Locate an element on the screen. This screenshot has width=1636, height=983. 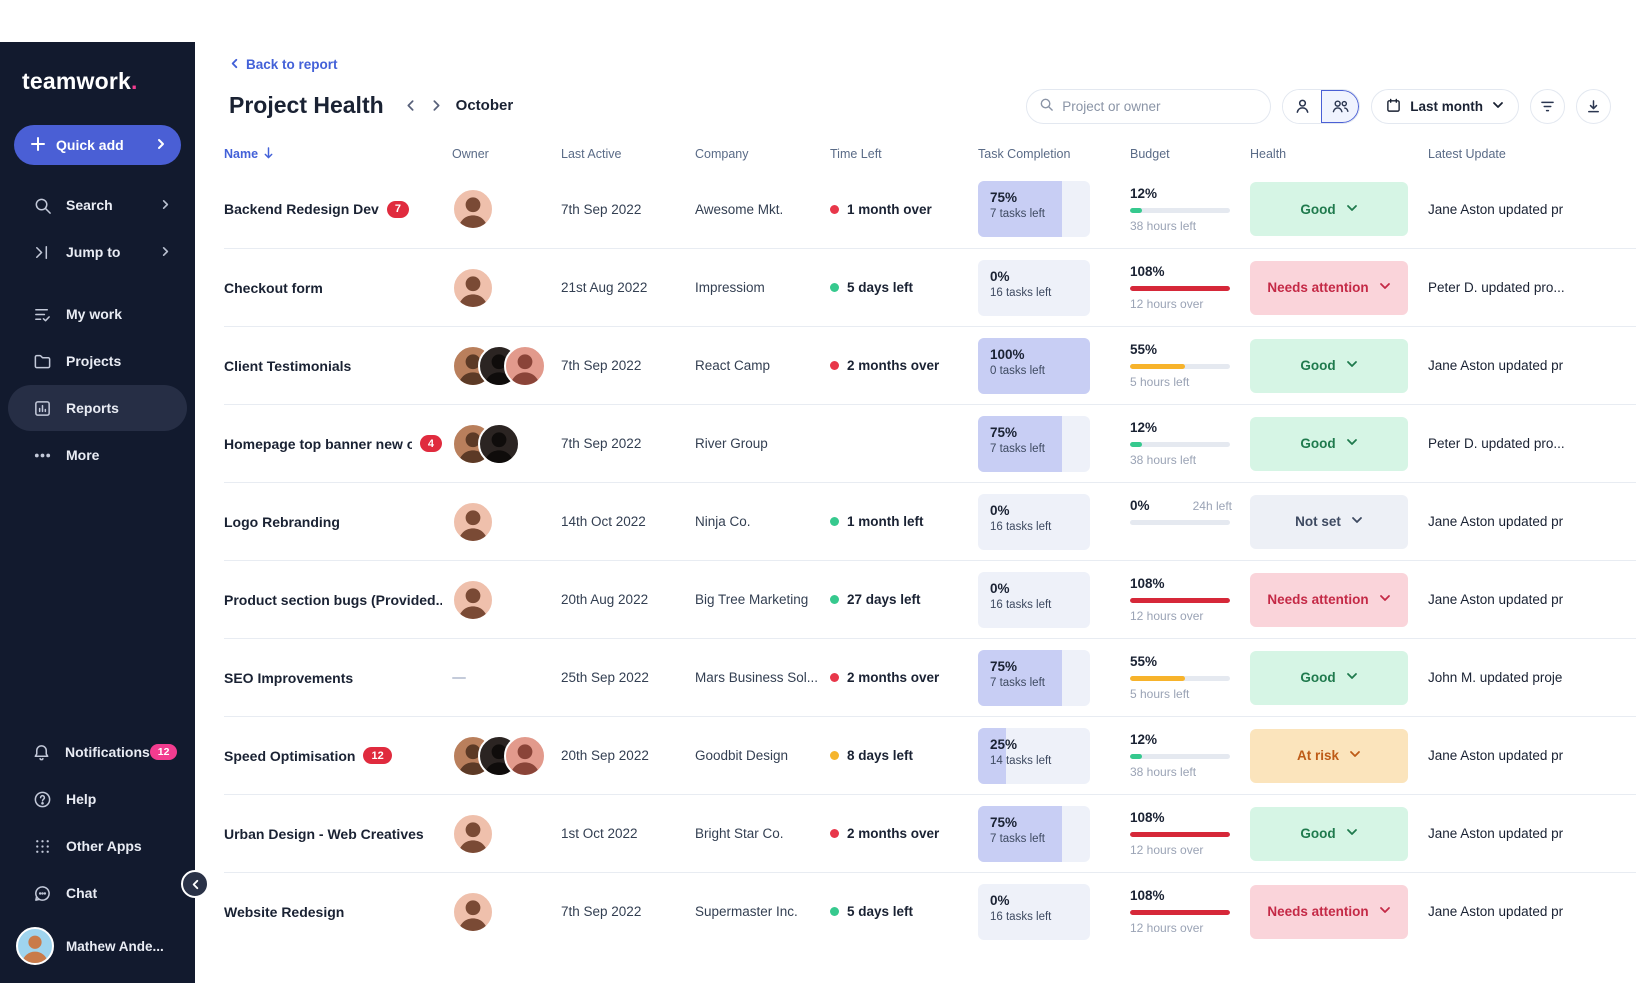
project-name: Backend Redesign Dev is located at coordinates (301, 209).